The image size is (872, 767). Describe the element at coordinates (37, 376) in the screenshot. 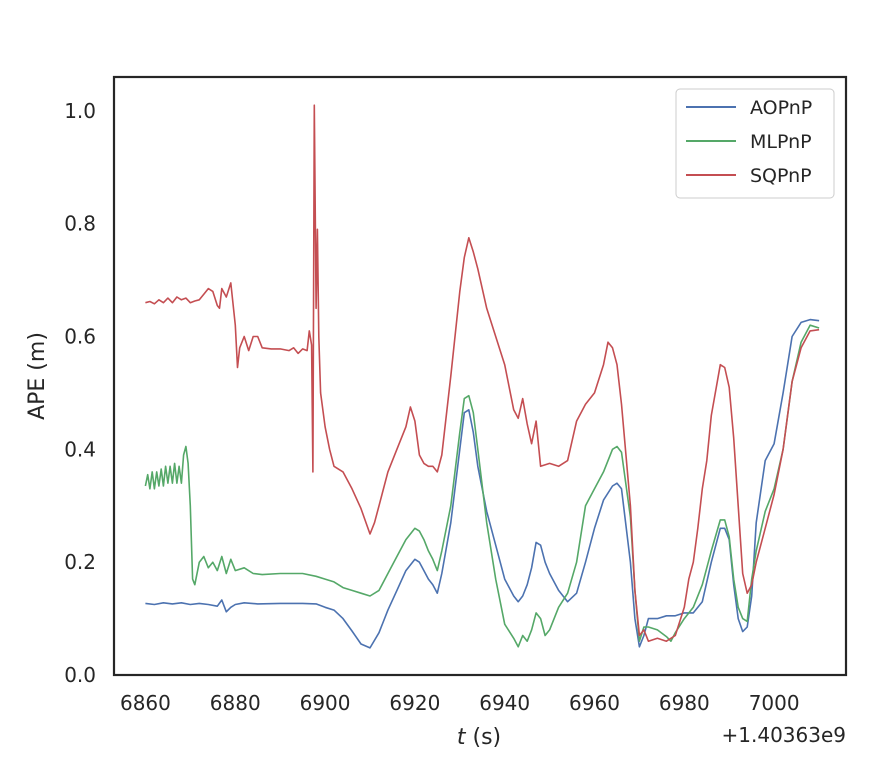

I see `y-axis-label: APE (m)` at that location.